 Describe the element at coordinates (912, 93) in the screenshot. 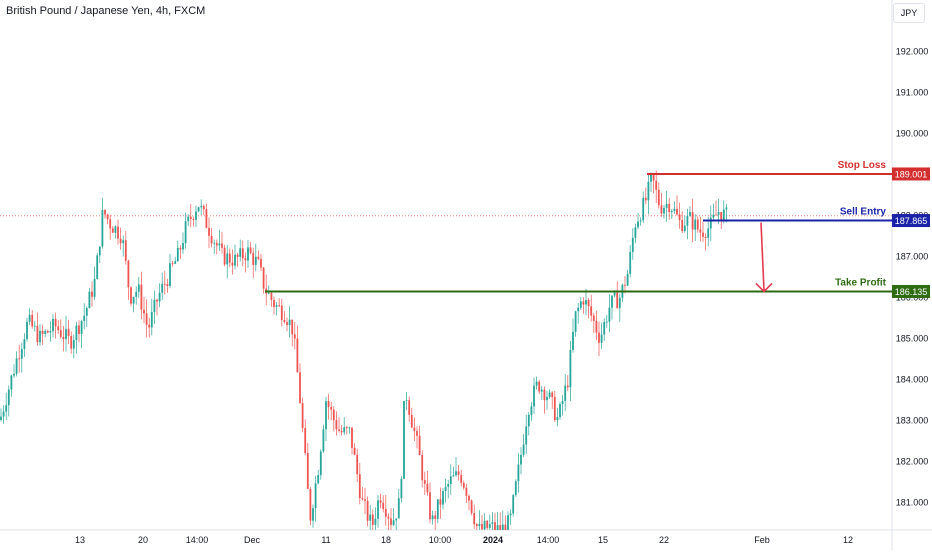

I see `y-tick-label: 191.000` at that location.